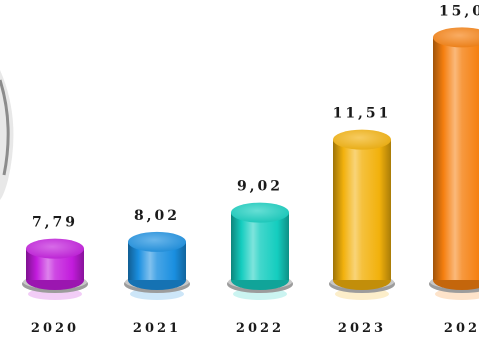 The height and width of the screenshot is (337, 479). Describe the element at coordinates (55, 223) in the screenshot. I see `value-label: 7,79` at that location.